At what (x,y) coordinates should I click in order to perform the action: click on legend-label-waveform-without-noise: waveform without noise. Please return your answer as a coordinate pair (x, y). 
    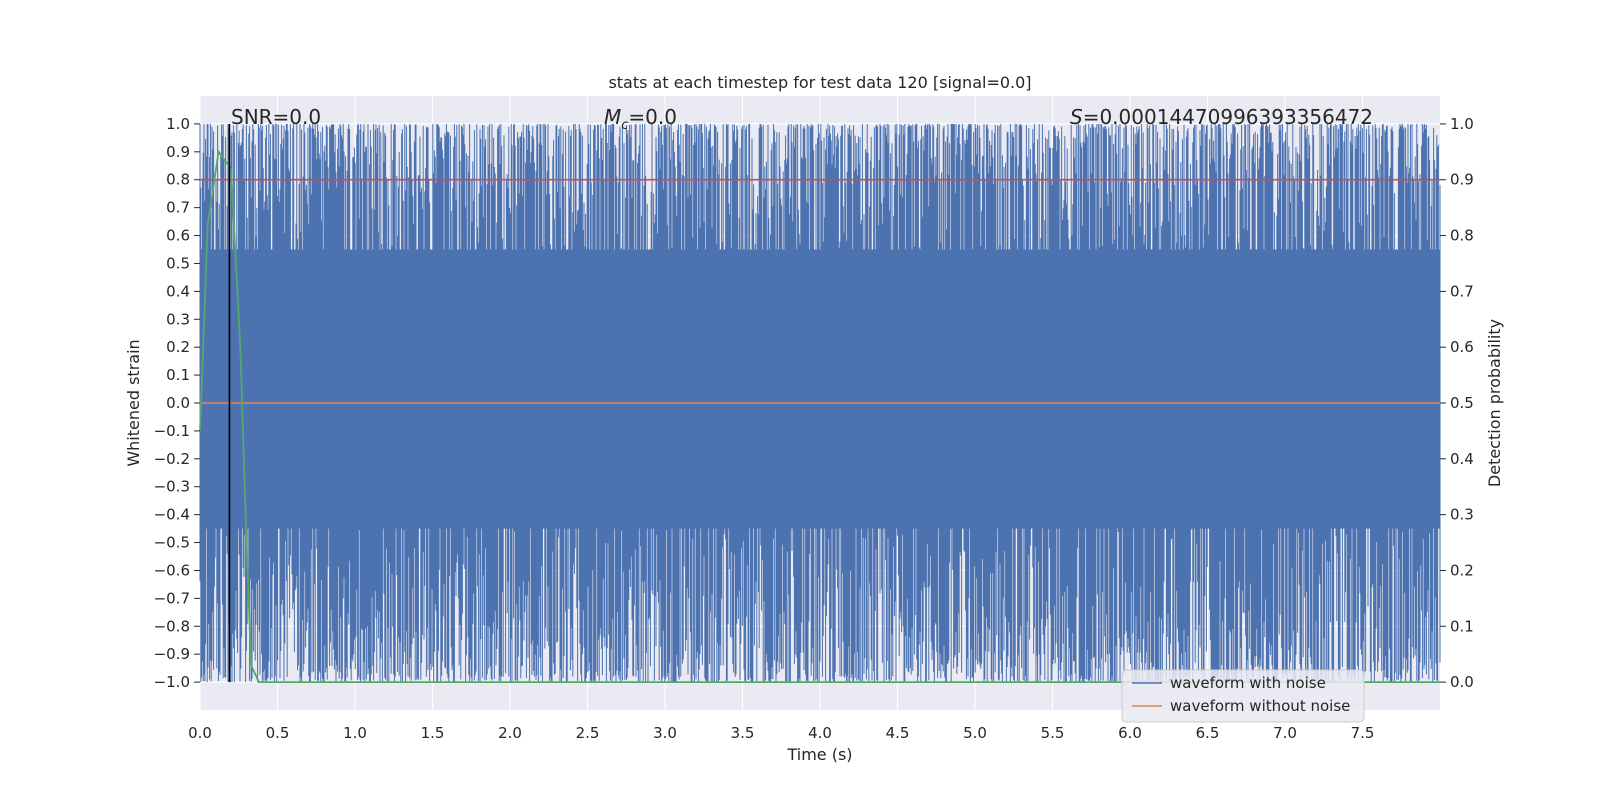
    Looking at the image, I should click on (1260, 706).